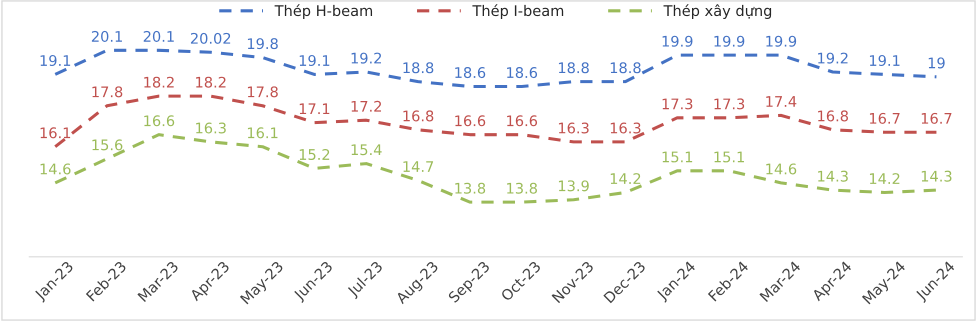  What do you see at coordinates (718, 11) in the screenshot?
I see `legend-label: Thép xây dựng` at bounding box center [718, 11].